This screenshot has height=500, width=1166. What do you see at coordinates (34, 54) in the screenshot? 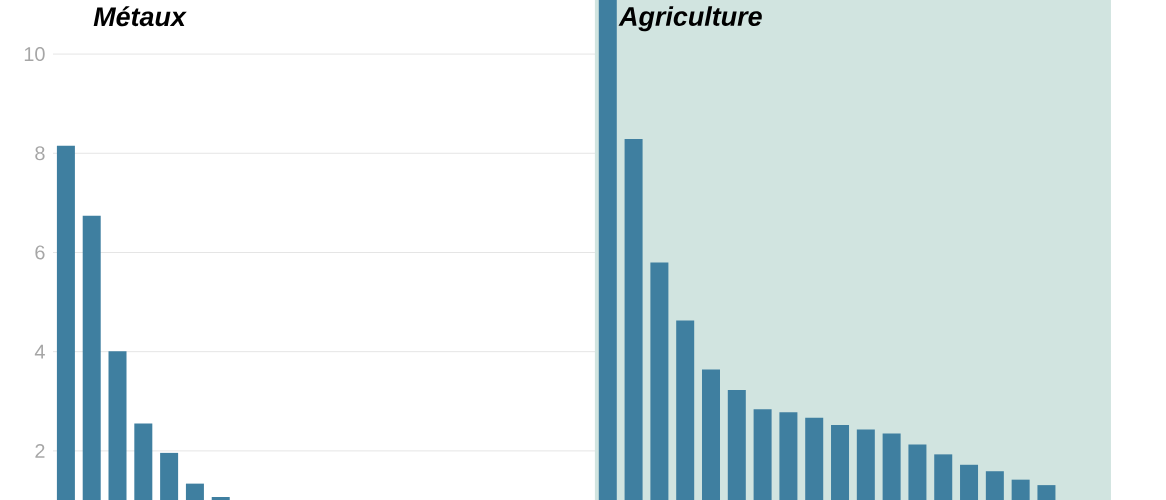
I see `y-tick-label: 10` at bounding box center [34, 54].